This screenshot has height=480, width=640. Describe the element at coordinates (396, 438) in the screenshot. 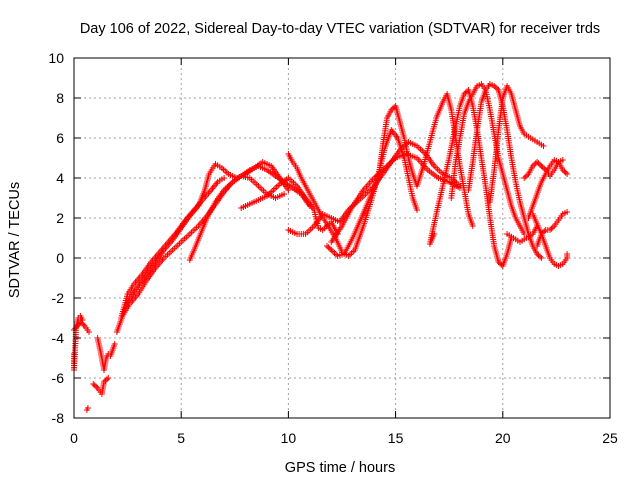

I see `x-tick-label: 15` at that location.